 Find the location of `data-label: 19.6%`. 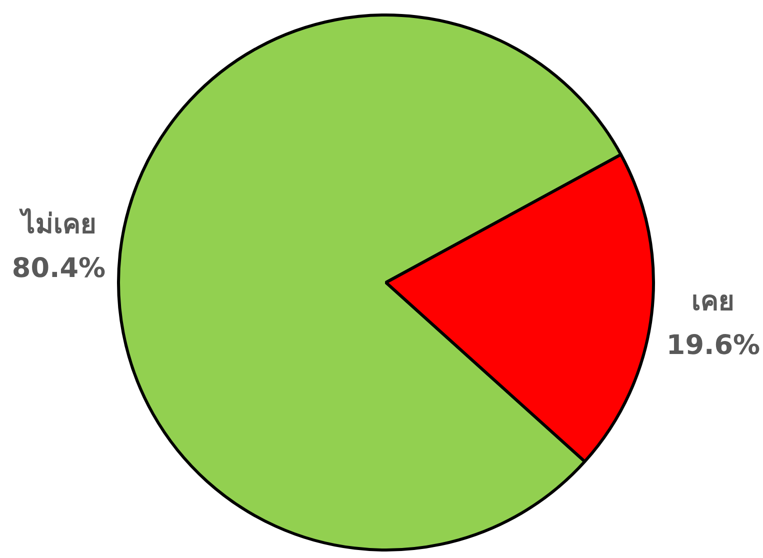

data-label: 19.6% is located at coordinates (713, 346).